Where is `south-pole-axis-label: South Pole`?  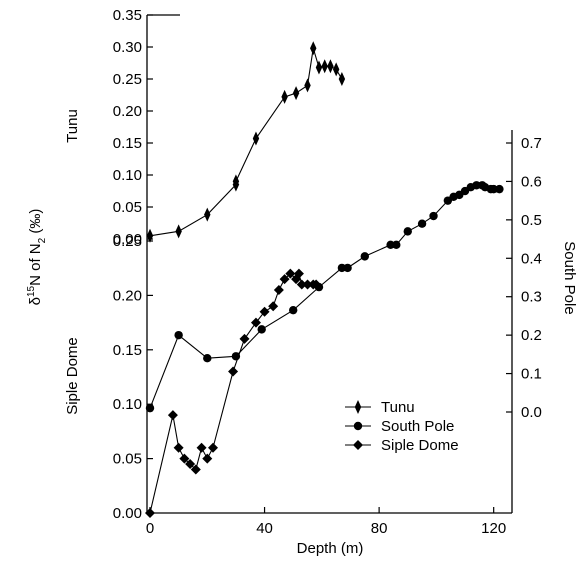
south-pole-axis-label: South Pole is located at coordinates (569, 277).